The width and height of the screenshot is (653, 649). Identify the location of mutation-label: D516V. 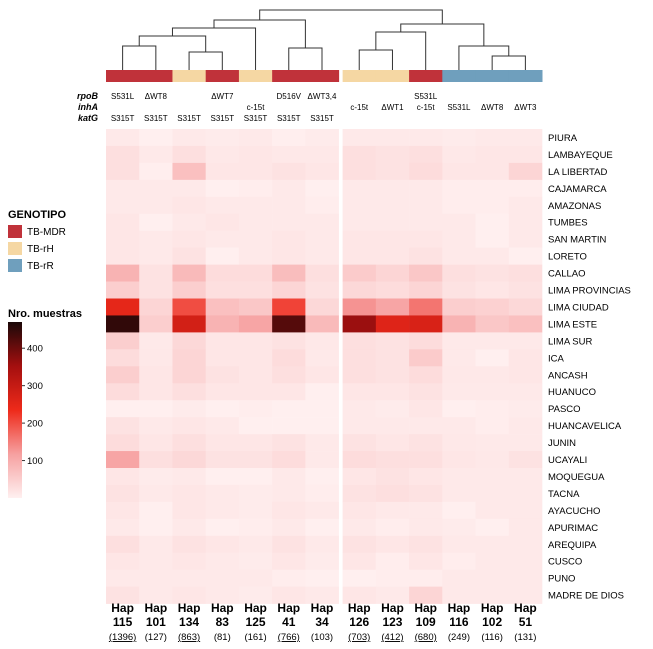
(289, 96).